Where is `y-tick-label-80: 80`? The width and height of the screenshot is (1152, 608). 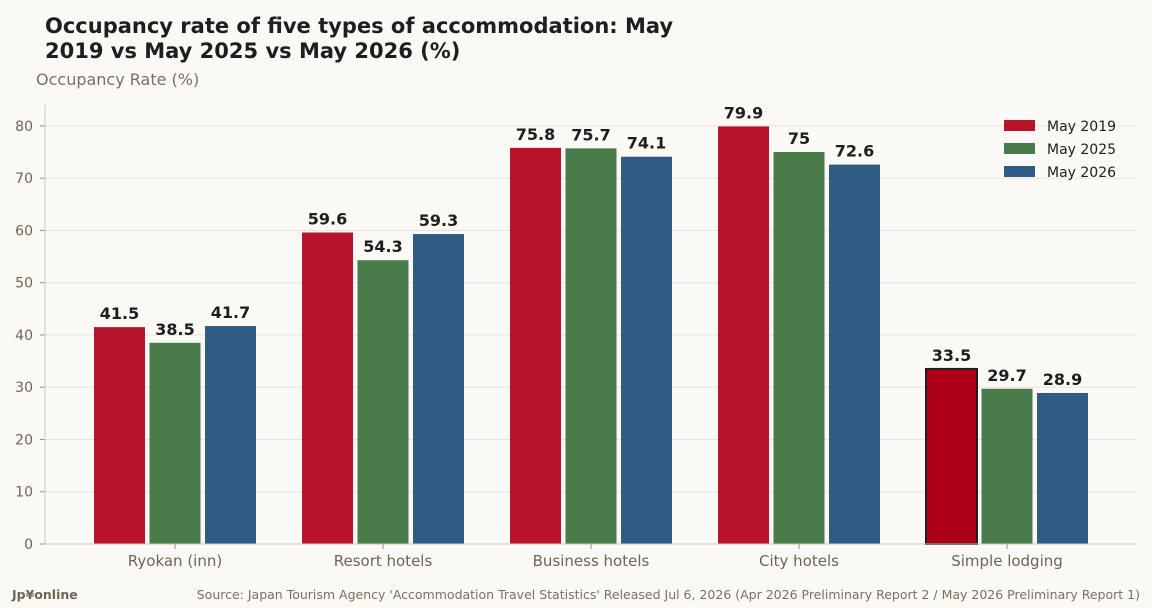
y-tick-label-80: 80 is located at coordinates (24, 127).